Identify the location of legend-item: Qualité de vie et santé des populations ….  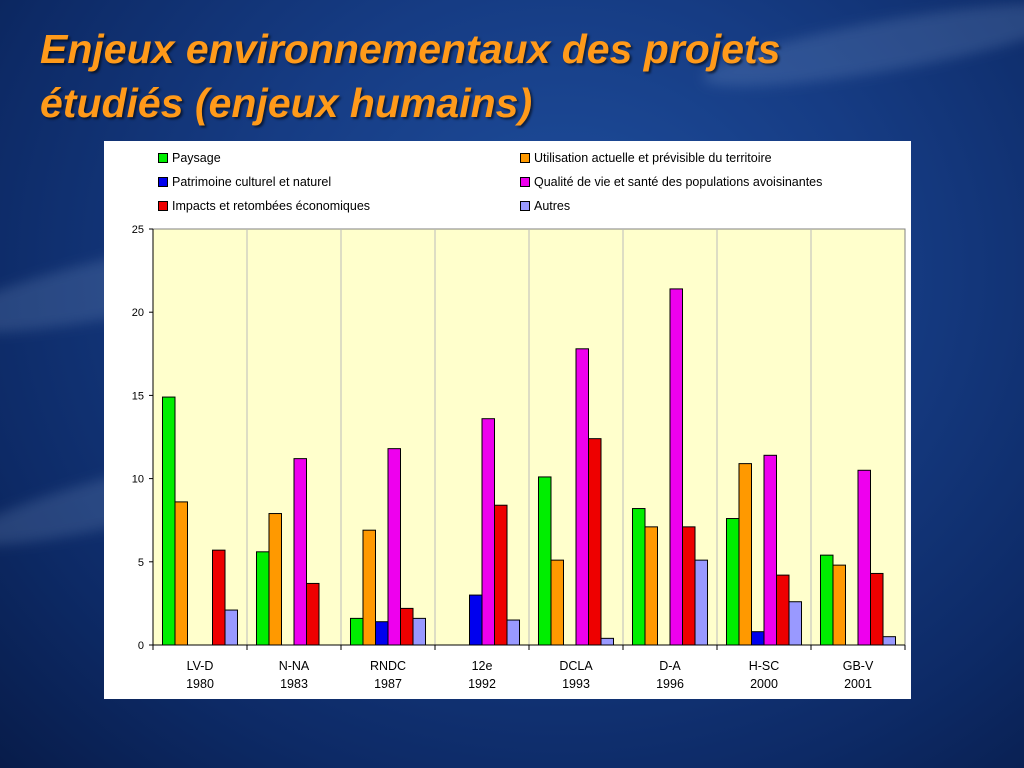
(671, 182).